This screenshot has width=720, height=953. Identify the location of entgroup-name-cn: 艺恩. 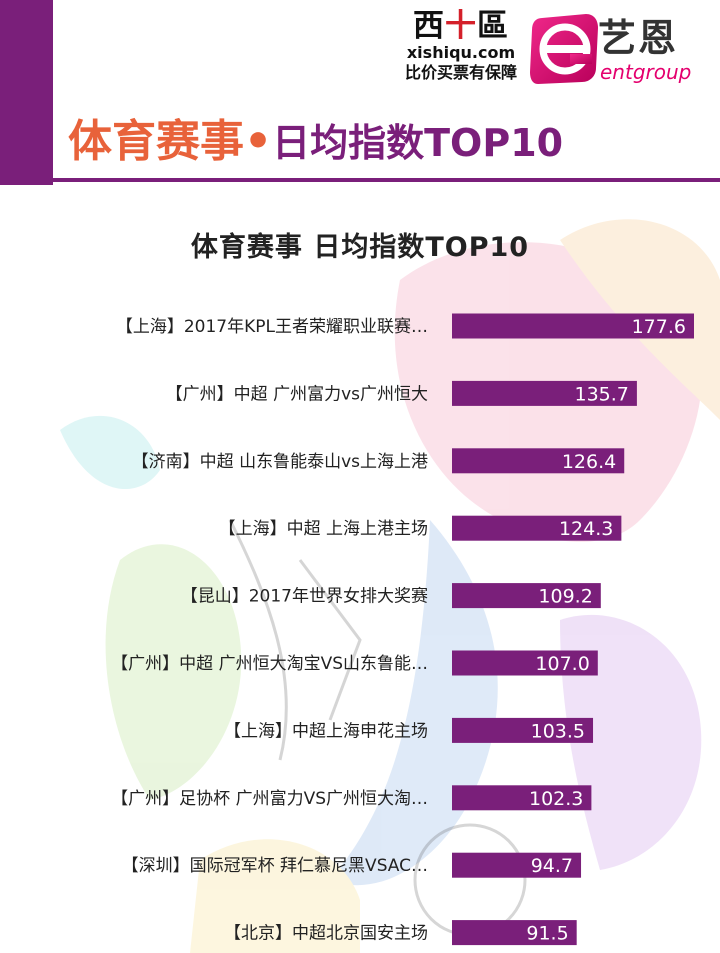
(638, 38).